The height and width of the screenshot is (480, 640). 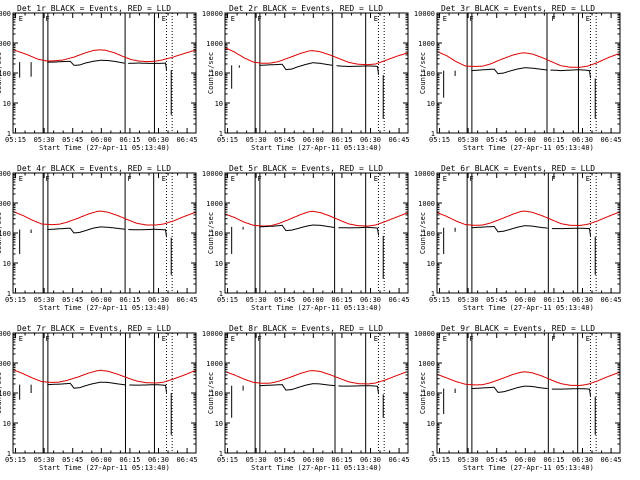 What do you see at coordinates (518, 328) in the screenshot?
I see `panel-title: Det 9r BLACK = Events, RED = LLD` at bounding box center [518, 328].